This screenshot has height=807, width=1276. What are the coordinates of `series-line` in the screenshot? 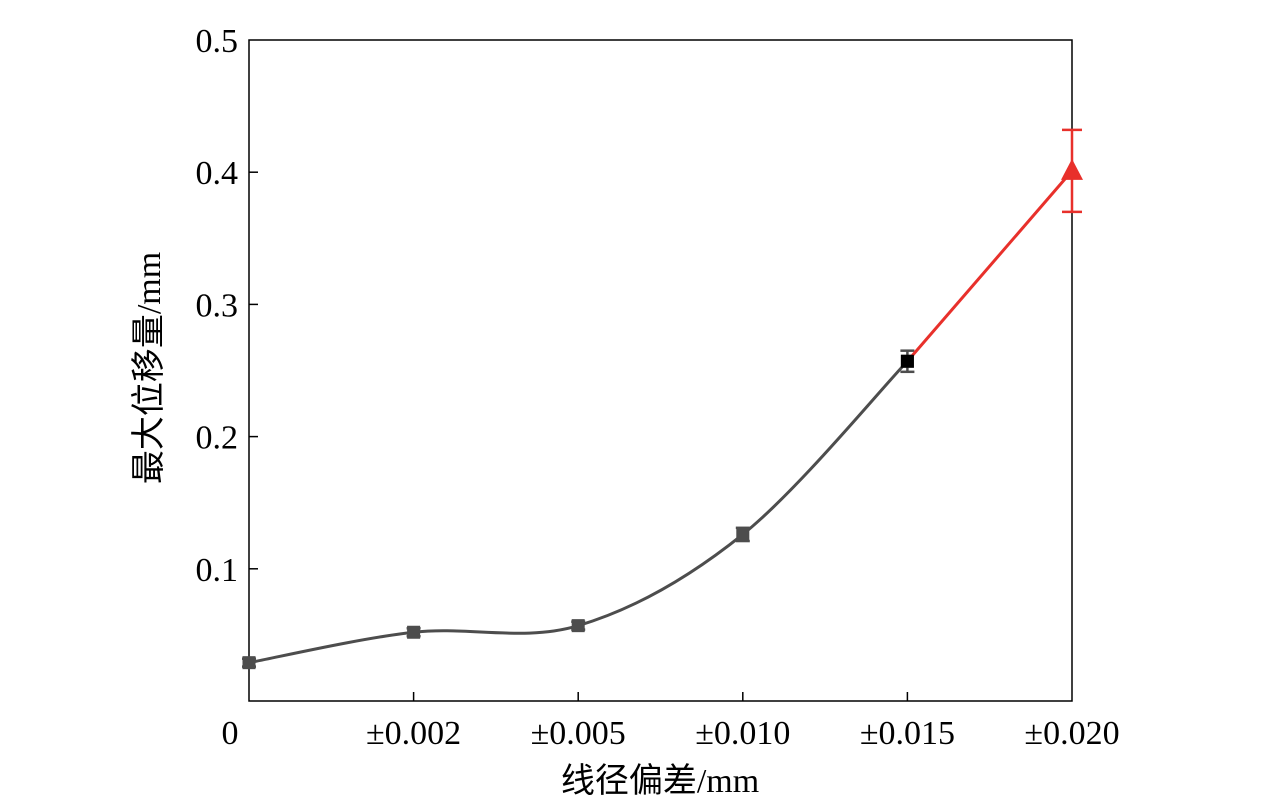 It's located at (990, 266).